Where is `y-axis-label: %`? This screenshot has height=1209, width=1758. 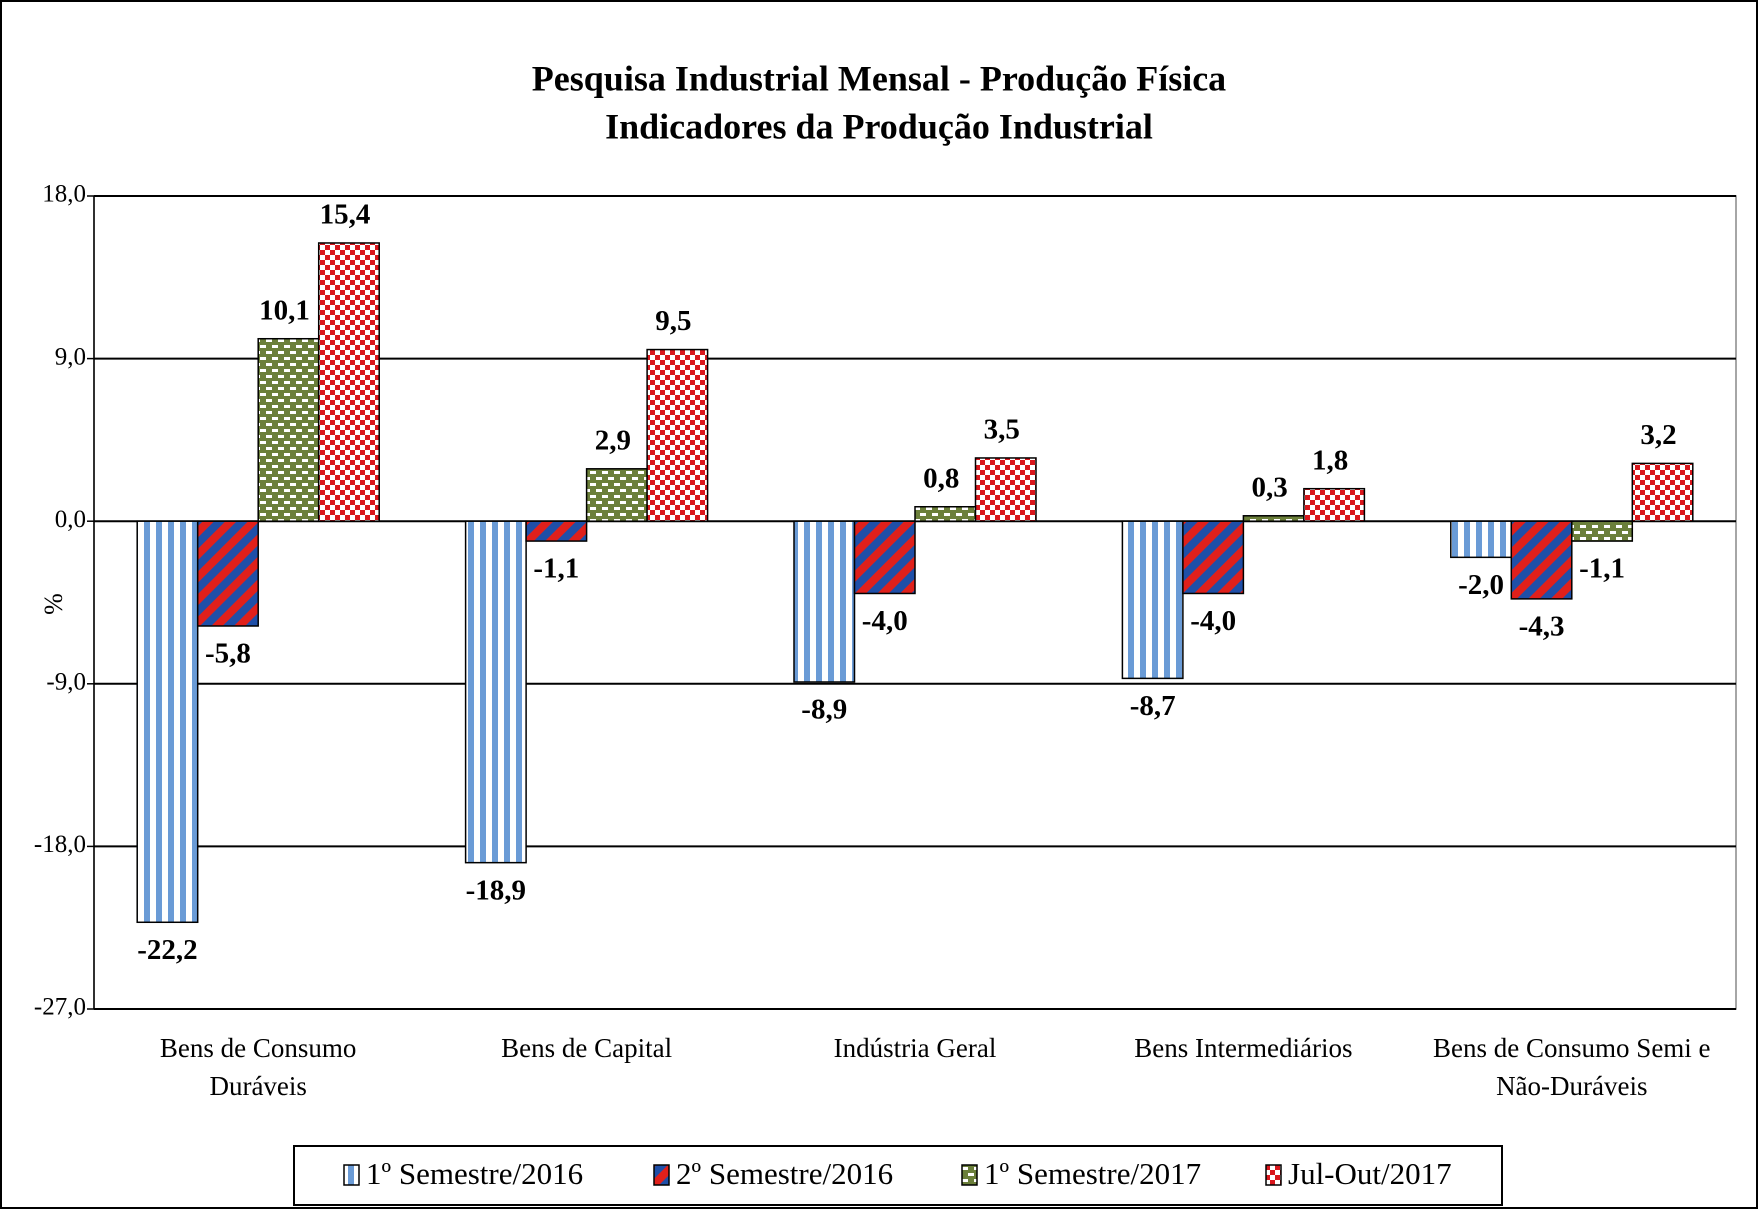
y-axis-label: % is located at coordinates (53, 604).